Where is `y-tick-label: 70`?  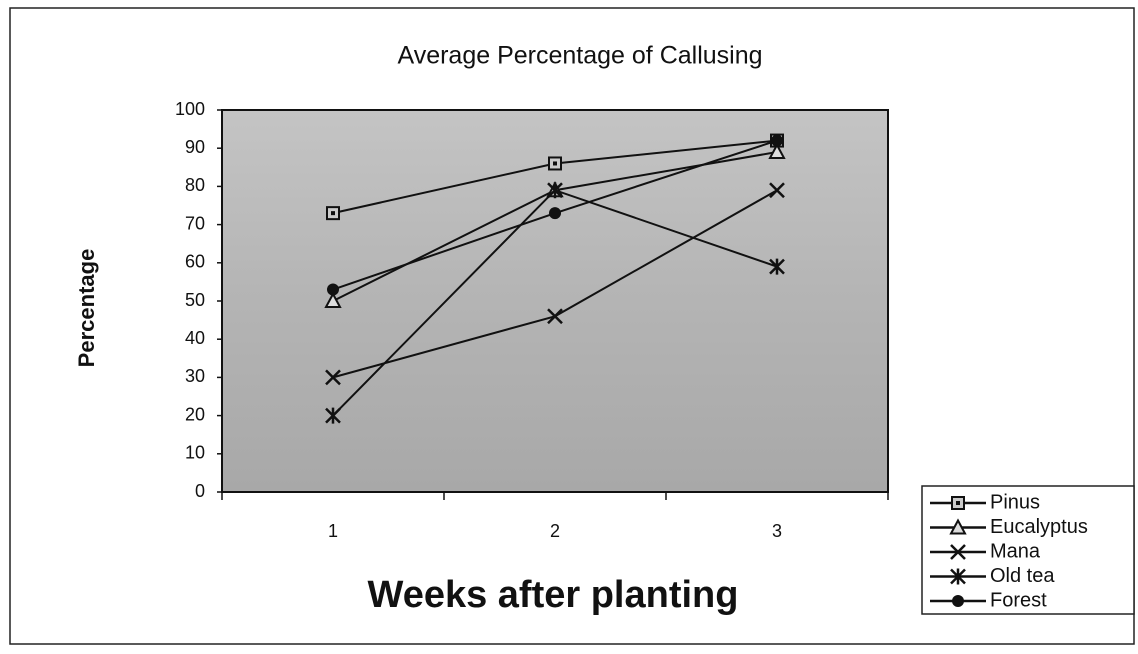
y-tick-label: 70 is located at coordinates (195, 223).